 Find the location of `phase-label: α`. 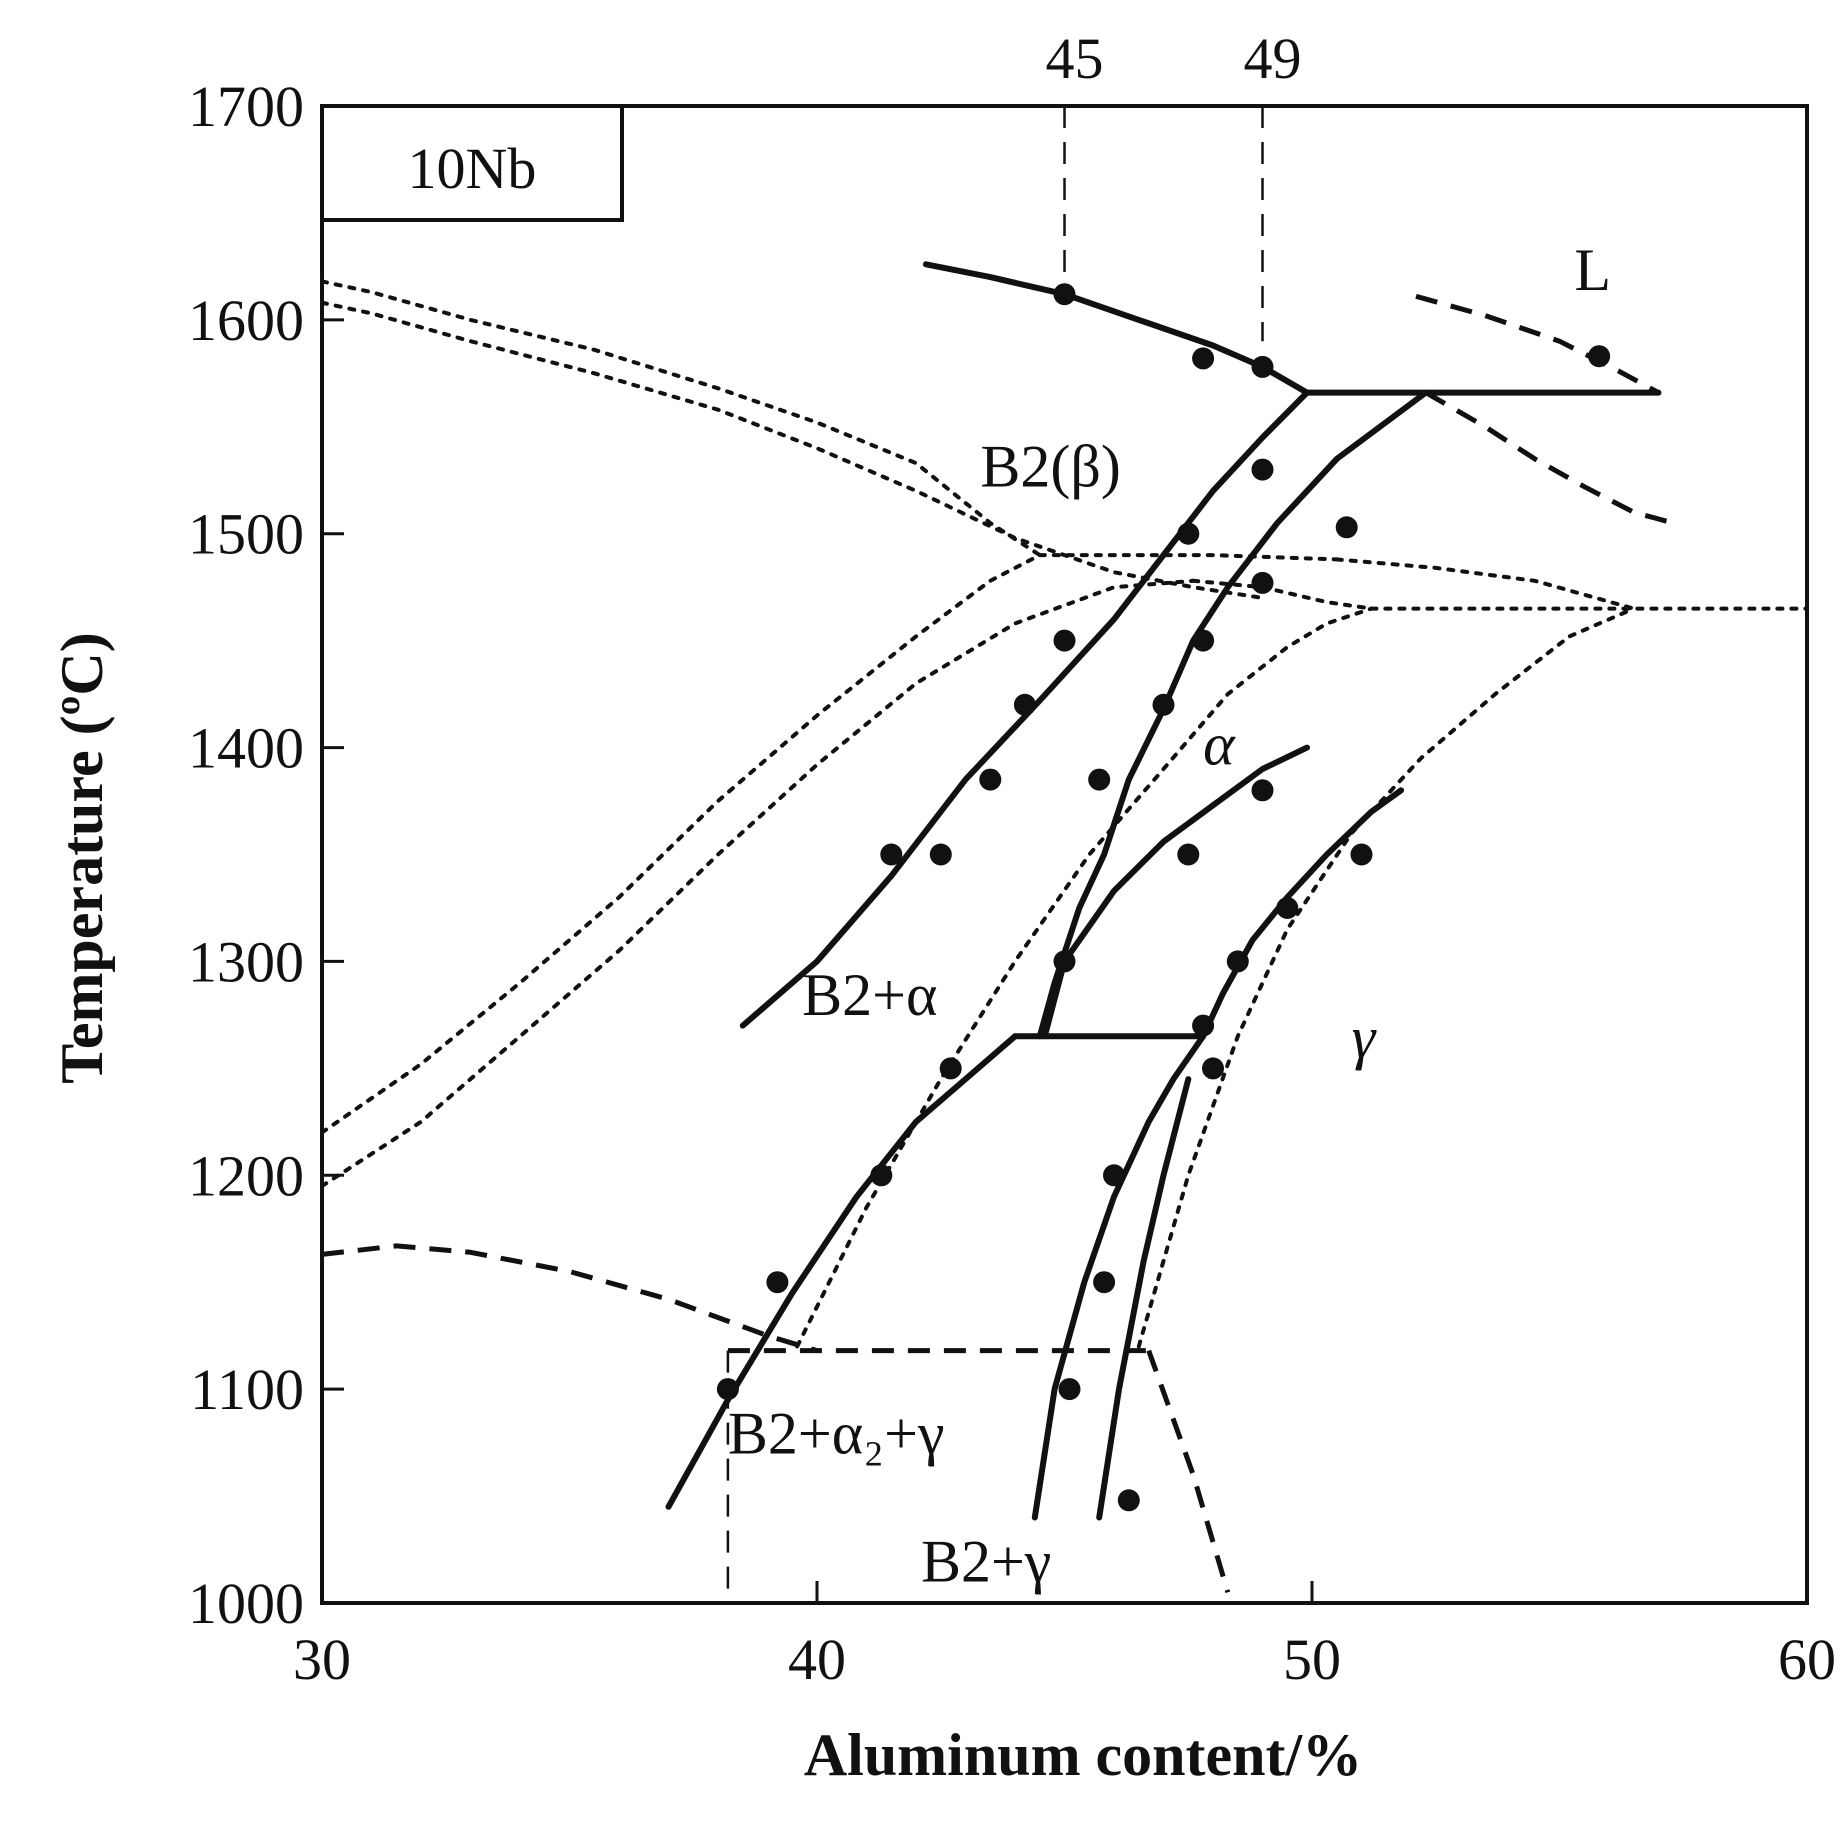

phase-label: α is located at coordinates (1219, 745).